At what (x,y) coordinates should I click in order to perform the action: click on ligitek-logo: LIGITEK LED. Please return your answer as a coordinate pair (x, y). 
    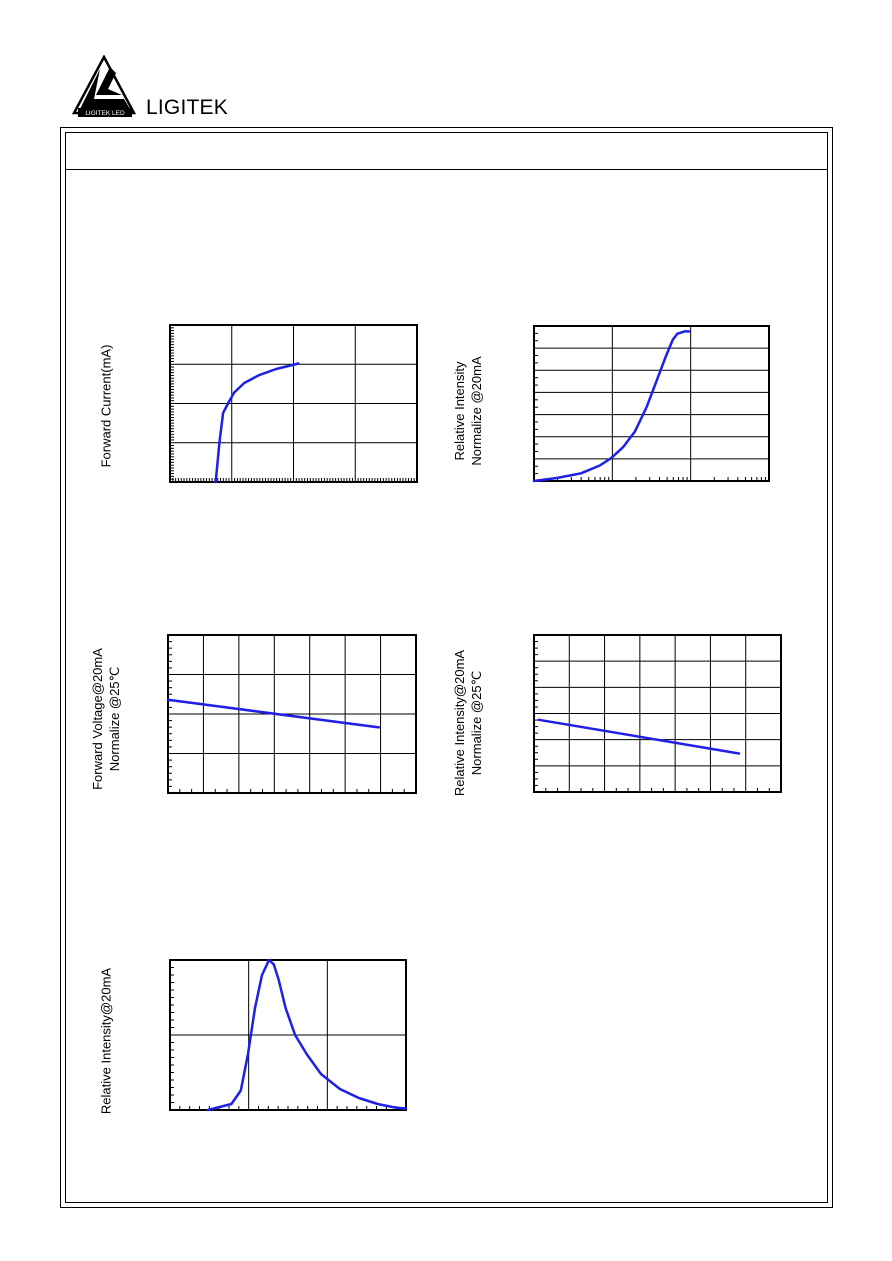
    Looking at the image, I should click on (104, 86).